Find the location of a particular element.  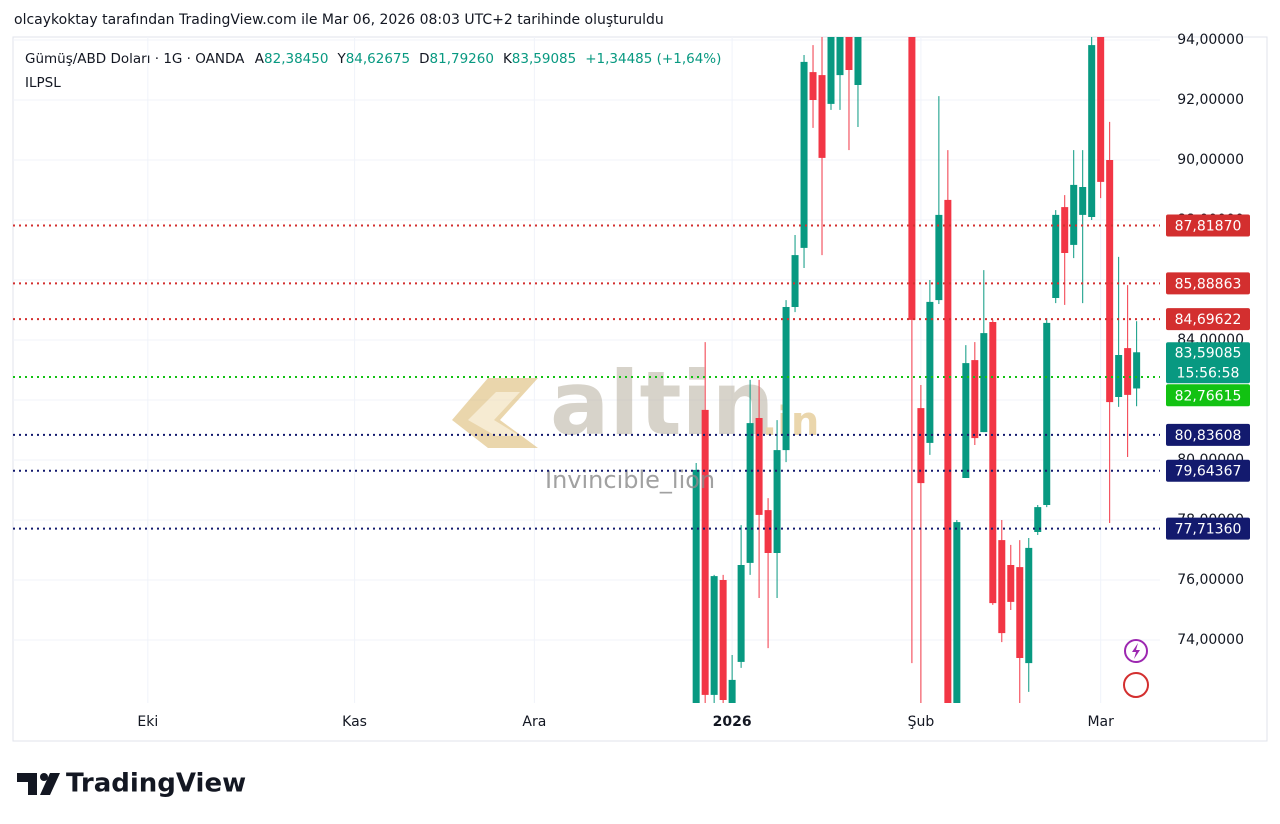

flag-icon is located at coordinates (1136, 685).